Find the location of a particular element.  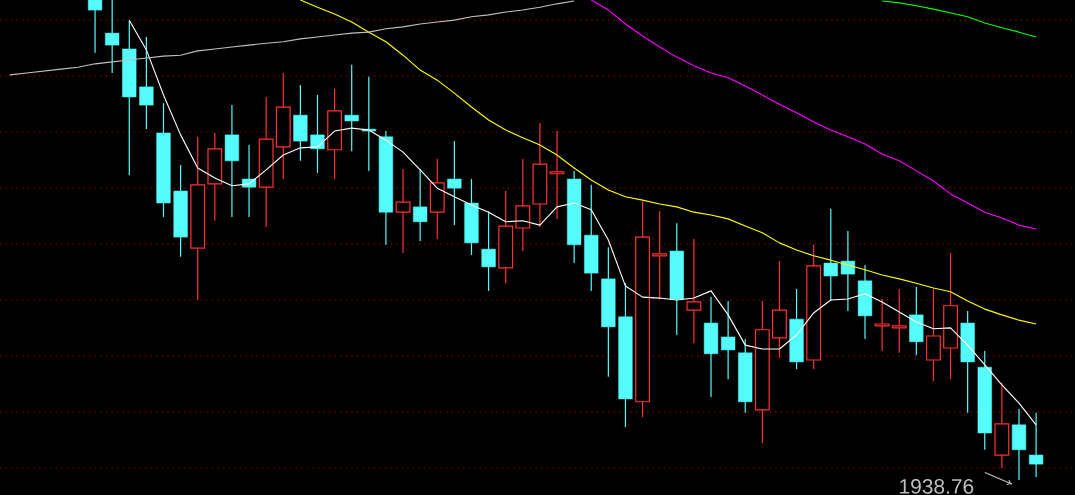

annotation: 1938.76 is located at coordinates (937, 486).